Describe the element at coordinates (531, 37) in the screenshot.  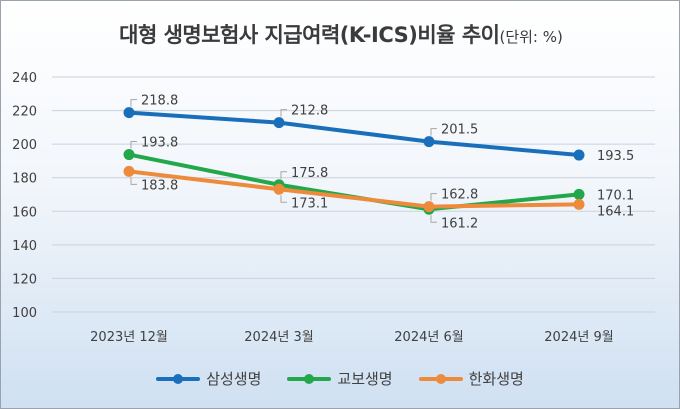
I see `unit-note: (단위: %)` at that location.